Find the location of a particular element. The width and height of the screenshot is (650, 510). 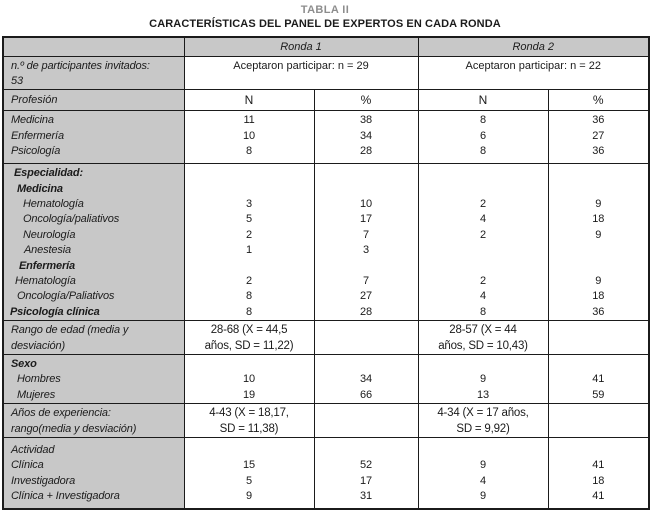

row-label: Sexo is located at coordinates (24, 363).